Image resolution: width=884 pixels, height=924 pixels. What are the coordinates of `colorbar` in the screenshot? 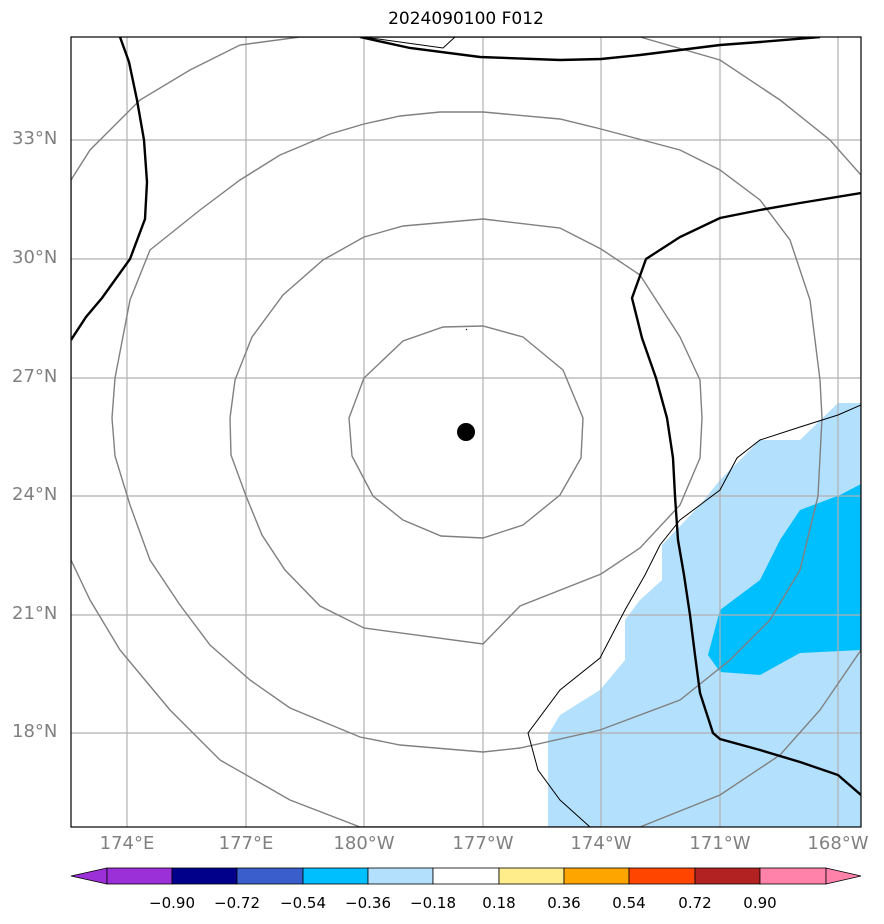 It's located at (466, 876).